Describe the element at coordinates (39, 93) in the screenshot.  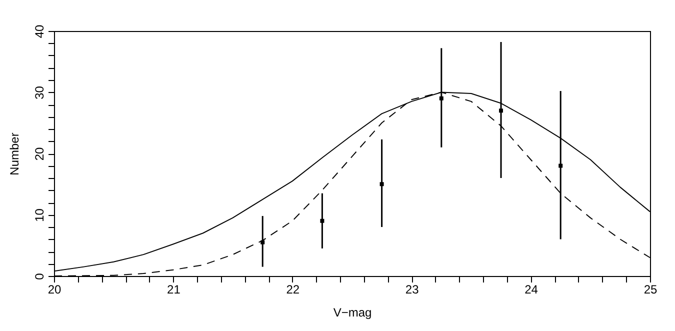
I see `y-tick-label: 30` at that location.